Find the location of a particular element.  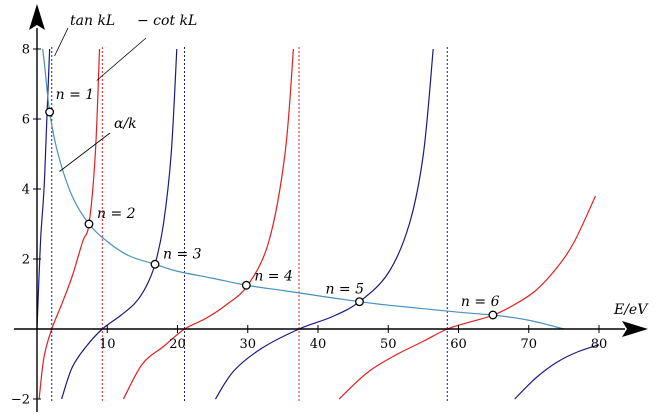

annotation-tan: tan kL is located at coordinates (92, 21).